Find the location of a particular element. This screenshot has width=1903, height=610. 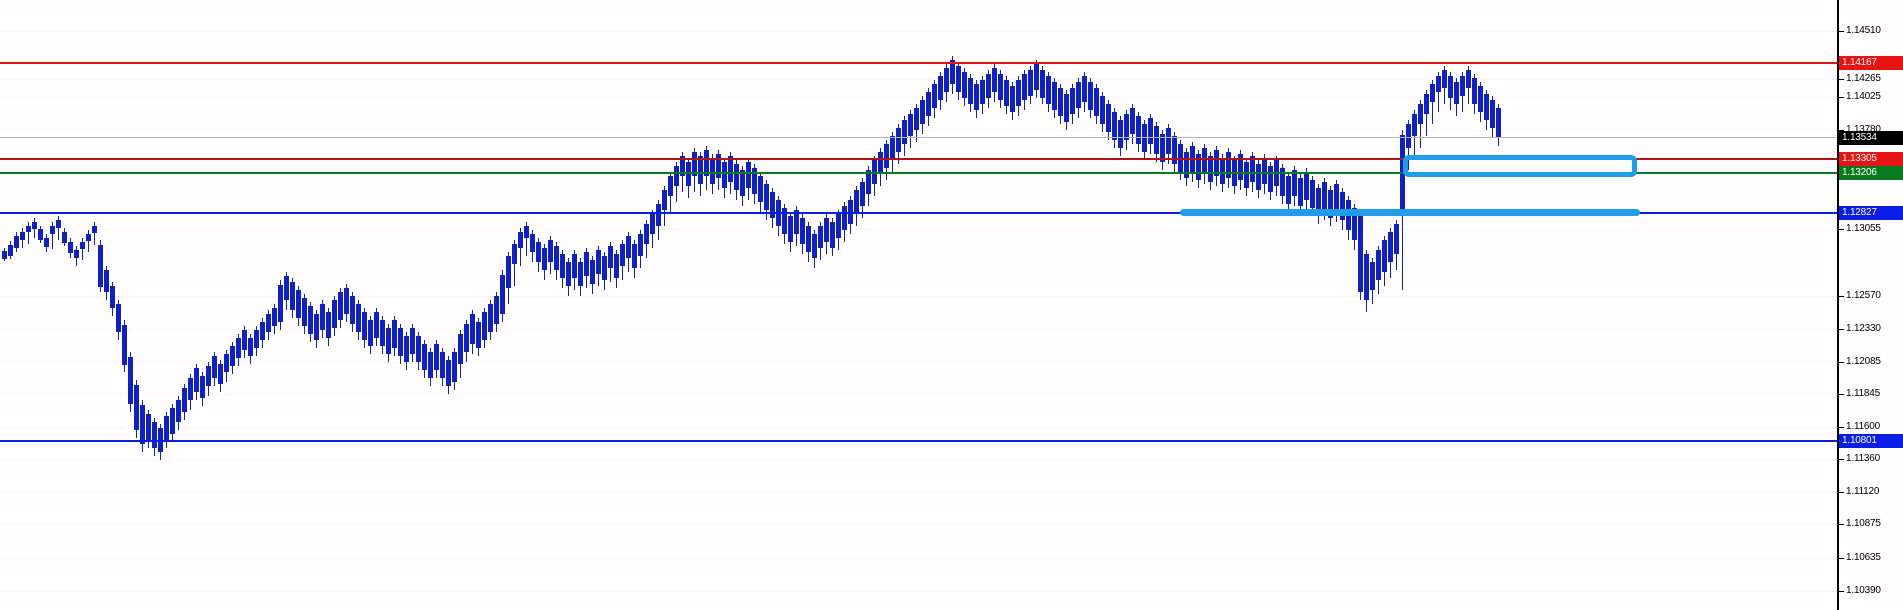

resistance-line-upper is located at coordinates (918, 63).